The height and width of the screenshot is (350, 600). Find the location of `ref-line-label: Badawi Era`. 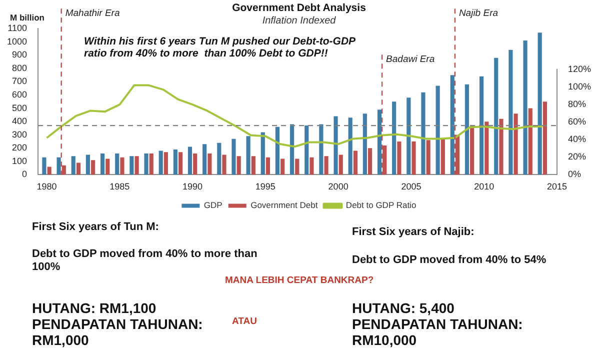

ref-line-label: Badawi Era is located at coordinates (410, 59).